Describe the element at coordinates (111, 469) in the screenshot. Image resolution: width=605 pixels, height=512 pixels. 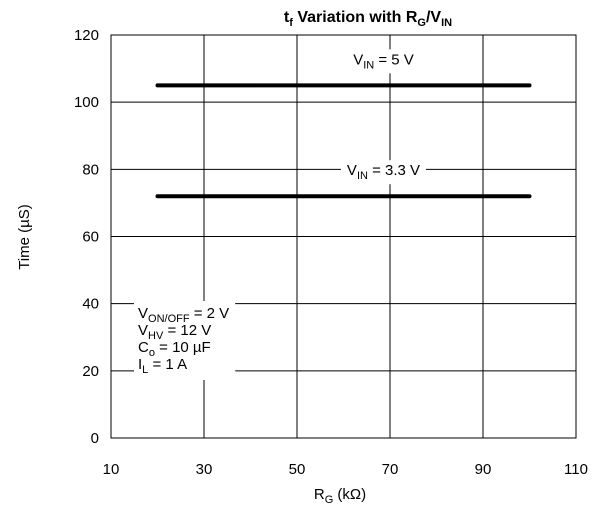
I see `x-tick-label: 10` at that location.